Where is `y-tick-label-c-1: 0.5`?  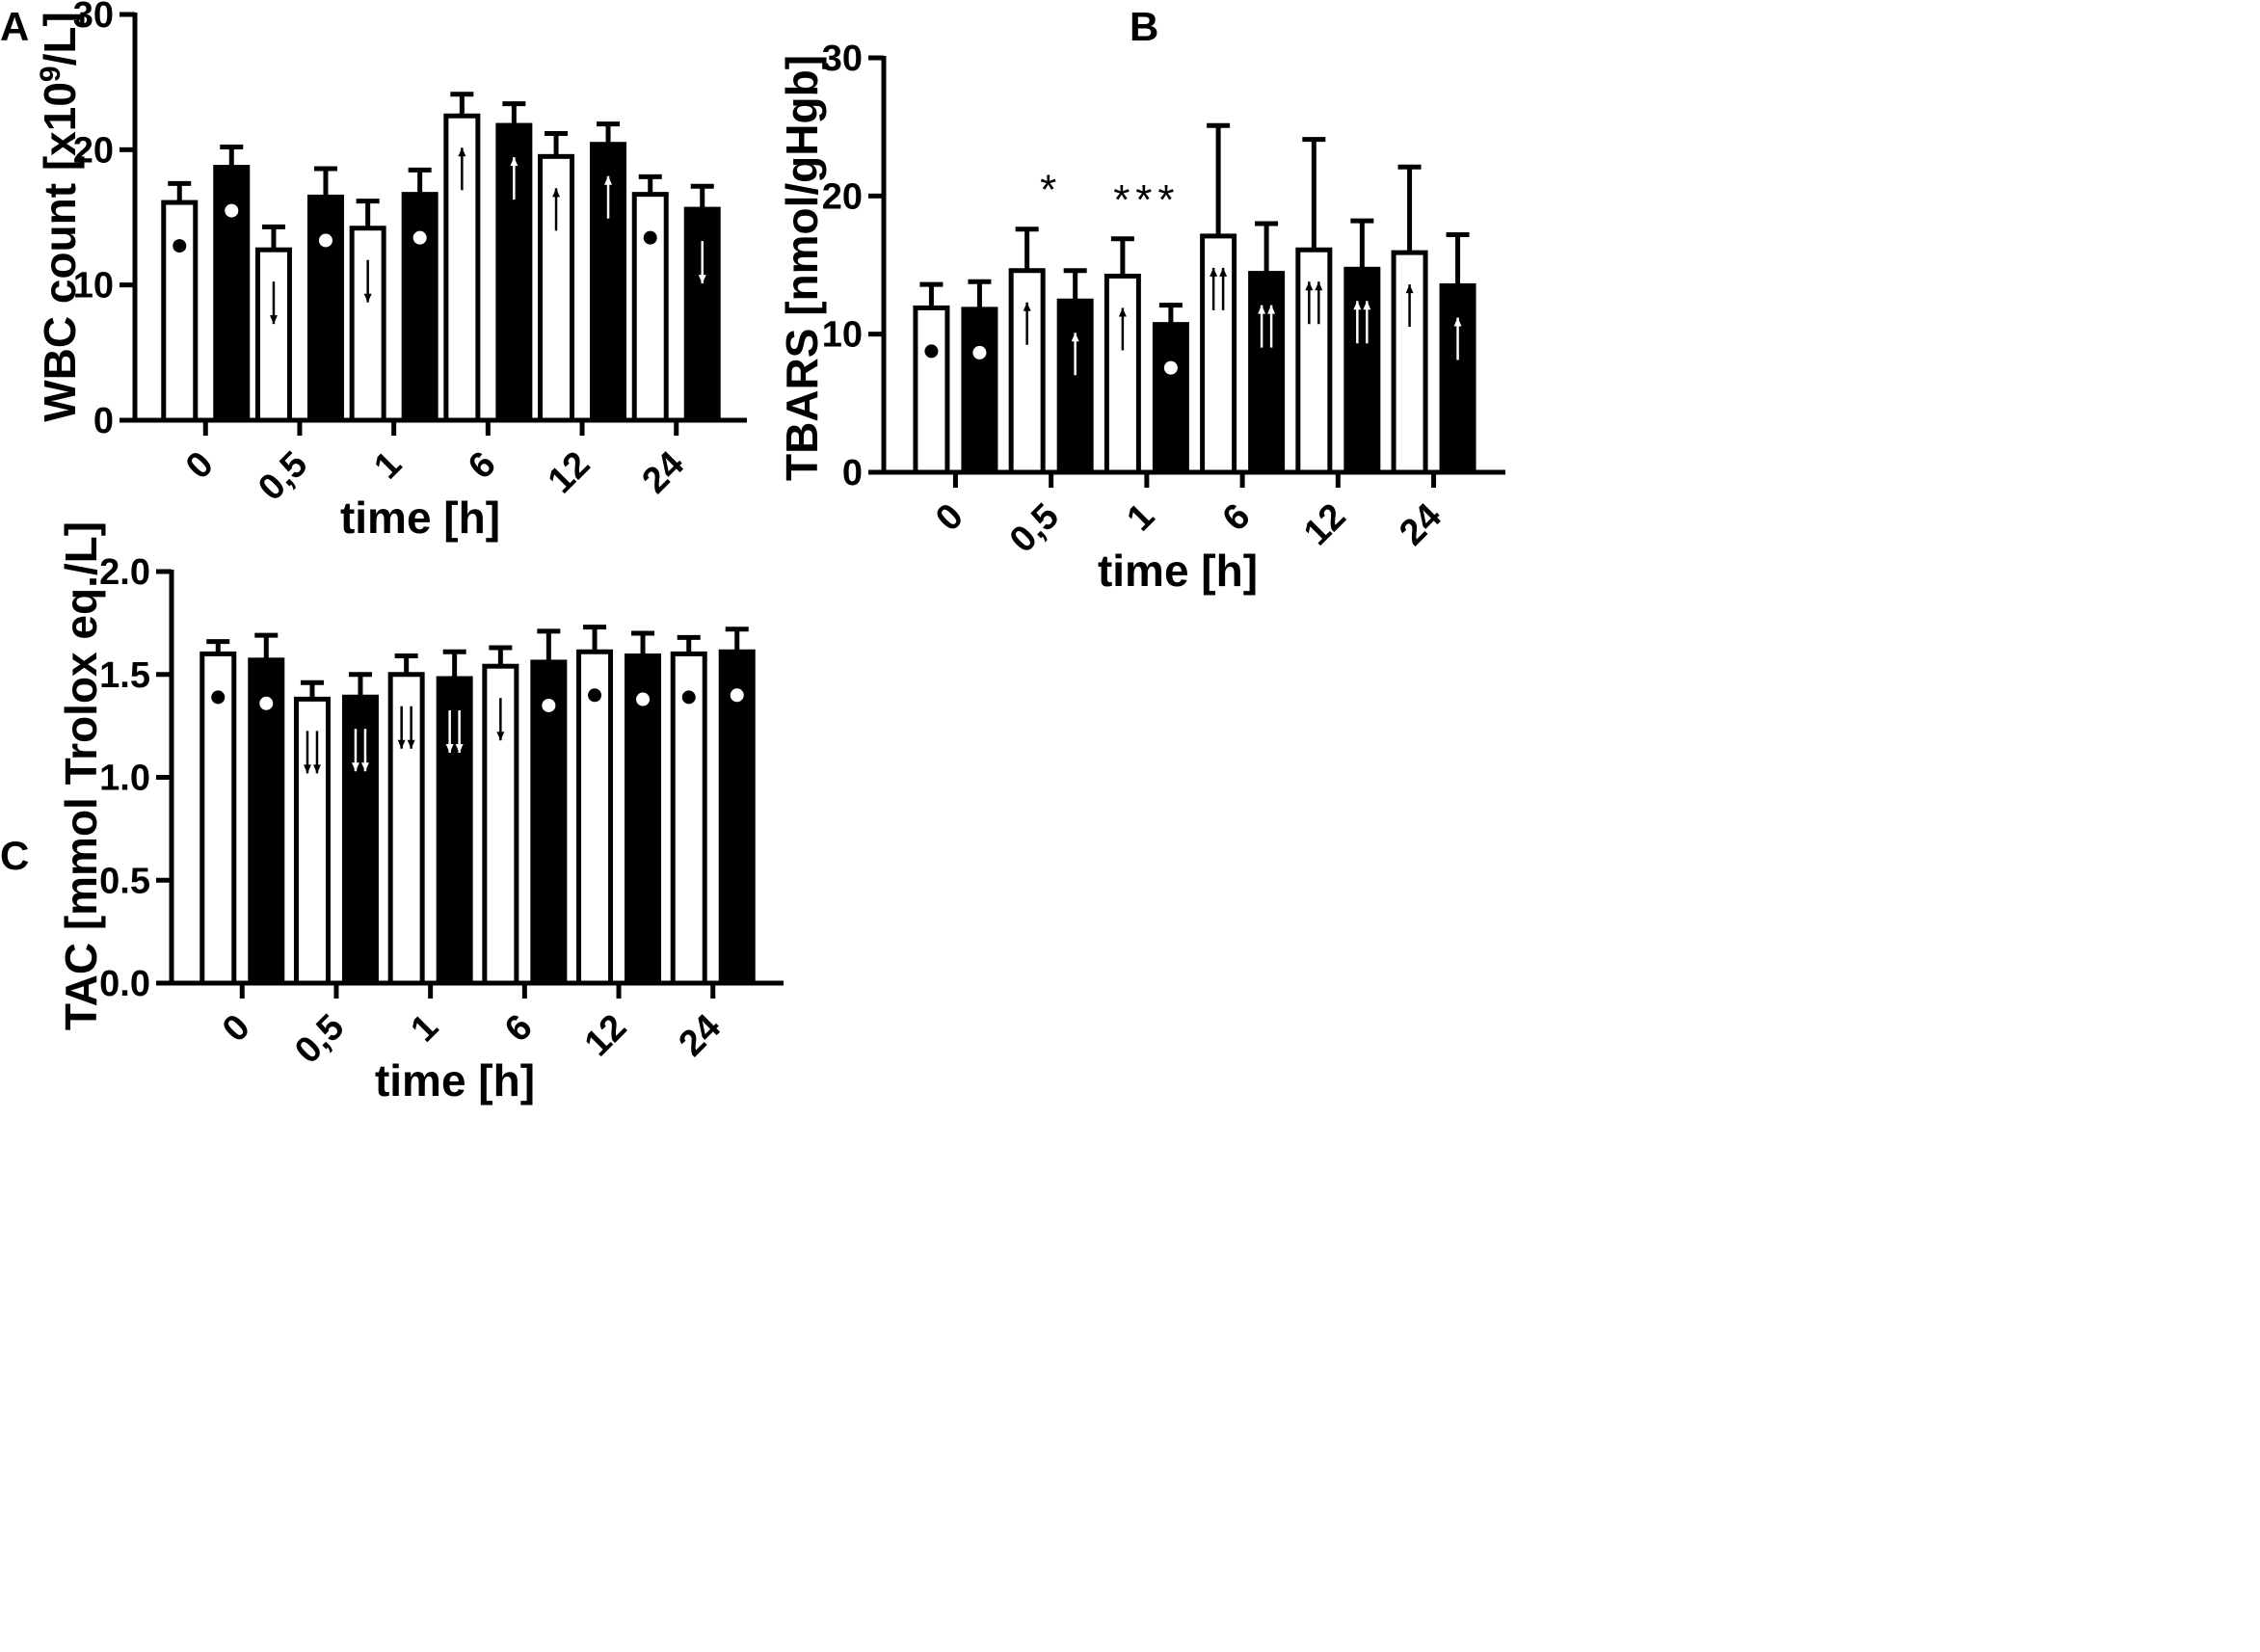
y-tick-label-c-1: 0.5 is located at coordinates (124, 881).